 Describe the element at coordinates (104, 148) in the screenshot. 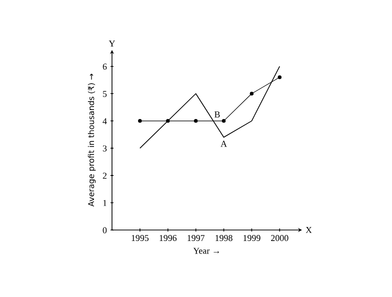

I see `y-tick-label: 3` at that location.